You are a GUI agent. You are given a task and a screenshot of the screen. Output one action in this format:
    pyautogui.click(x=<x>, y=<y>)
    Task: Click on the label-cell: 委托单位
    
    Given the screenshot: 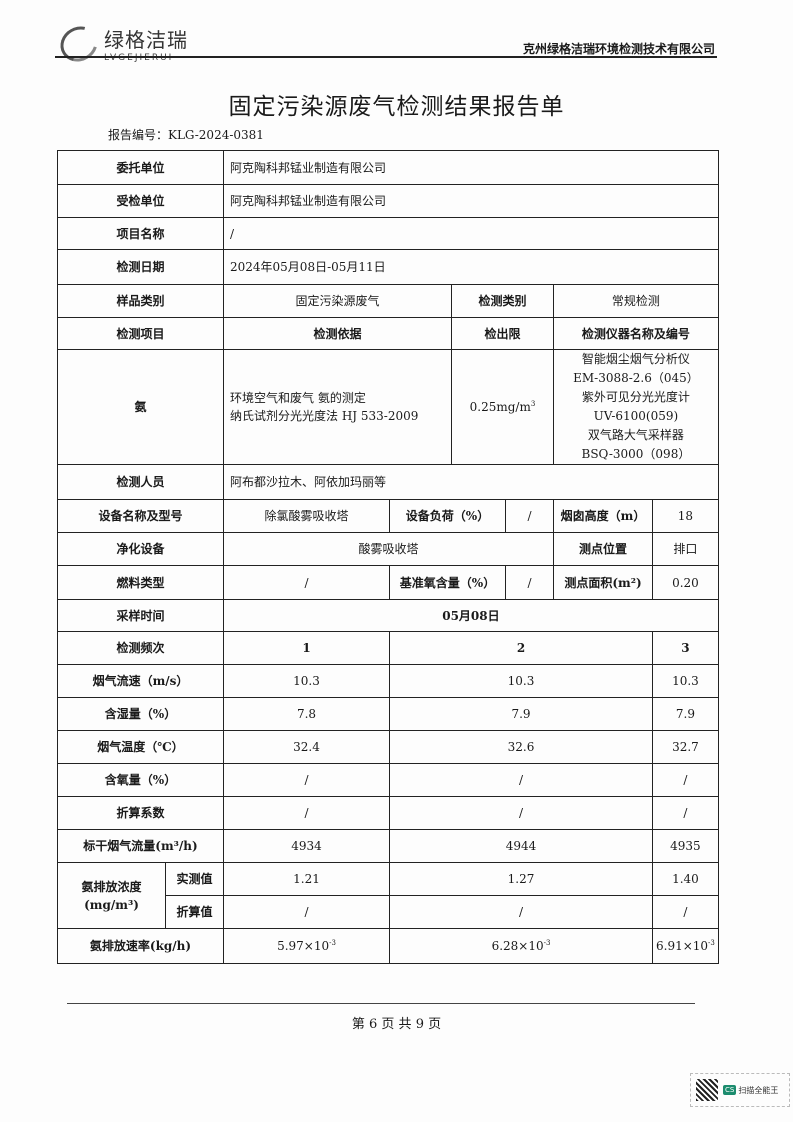 What is the action you would take?
    pyautogui.click(x=140, y=167)
    